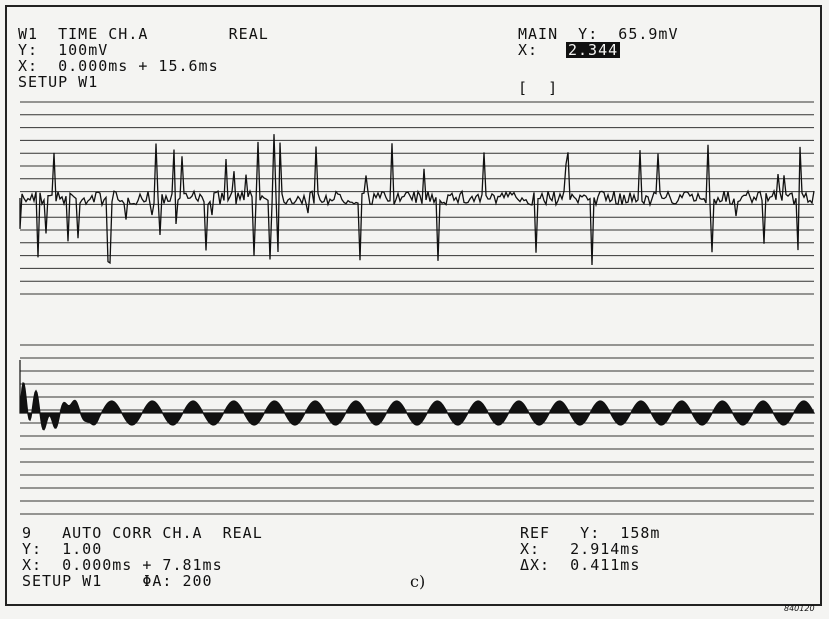 The image size is (829, 619). Describe the element at coordinates (580, 549) in the screenshot. I see `ref-cursor-x: X: 2.914ms` at that location.